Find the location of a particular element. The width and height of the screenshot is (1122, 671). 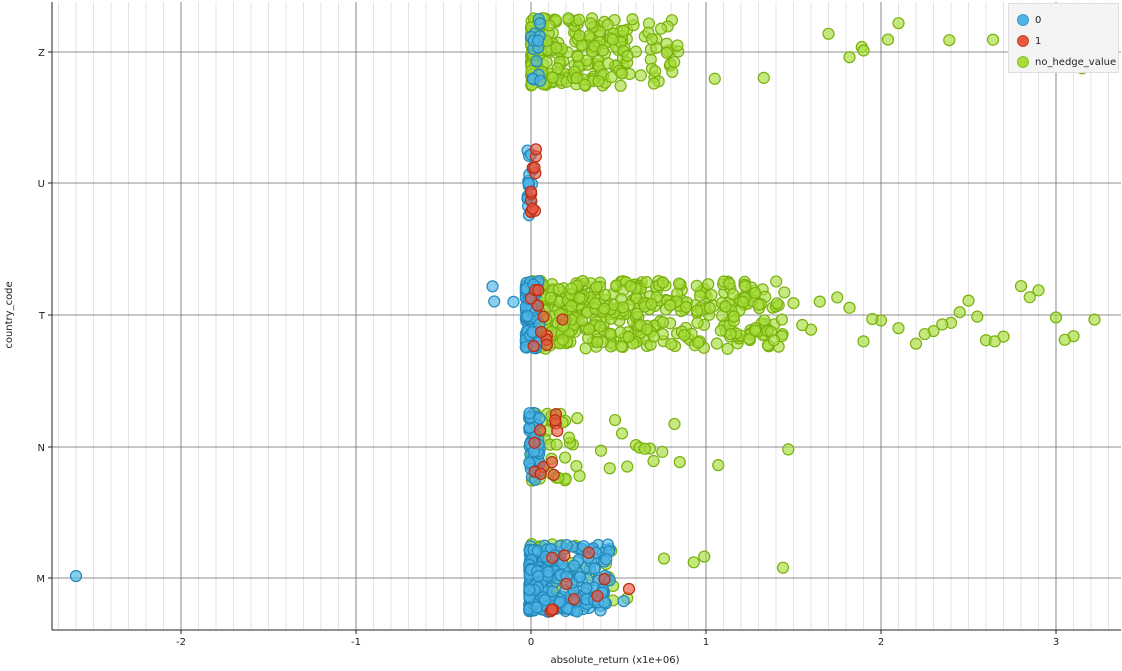

y-tick-label: N is located at coordinates (41, 448).